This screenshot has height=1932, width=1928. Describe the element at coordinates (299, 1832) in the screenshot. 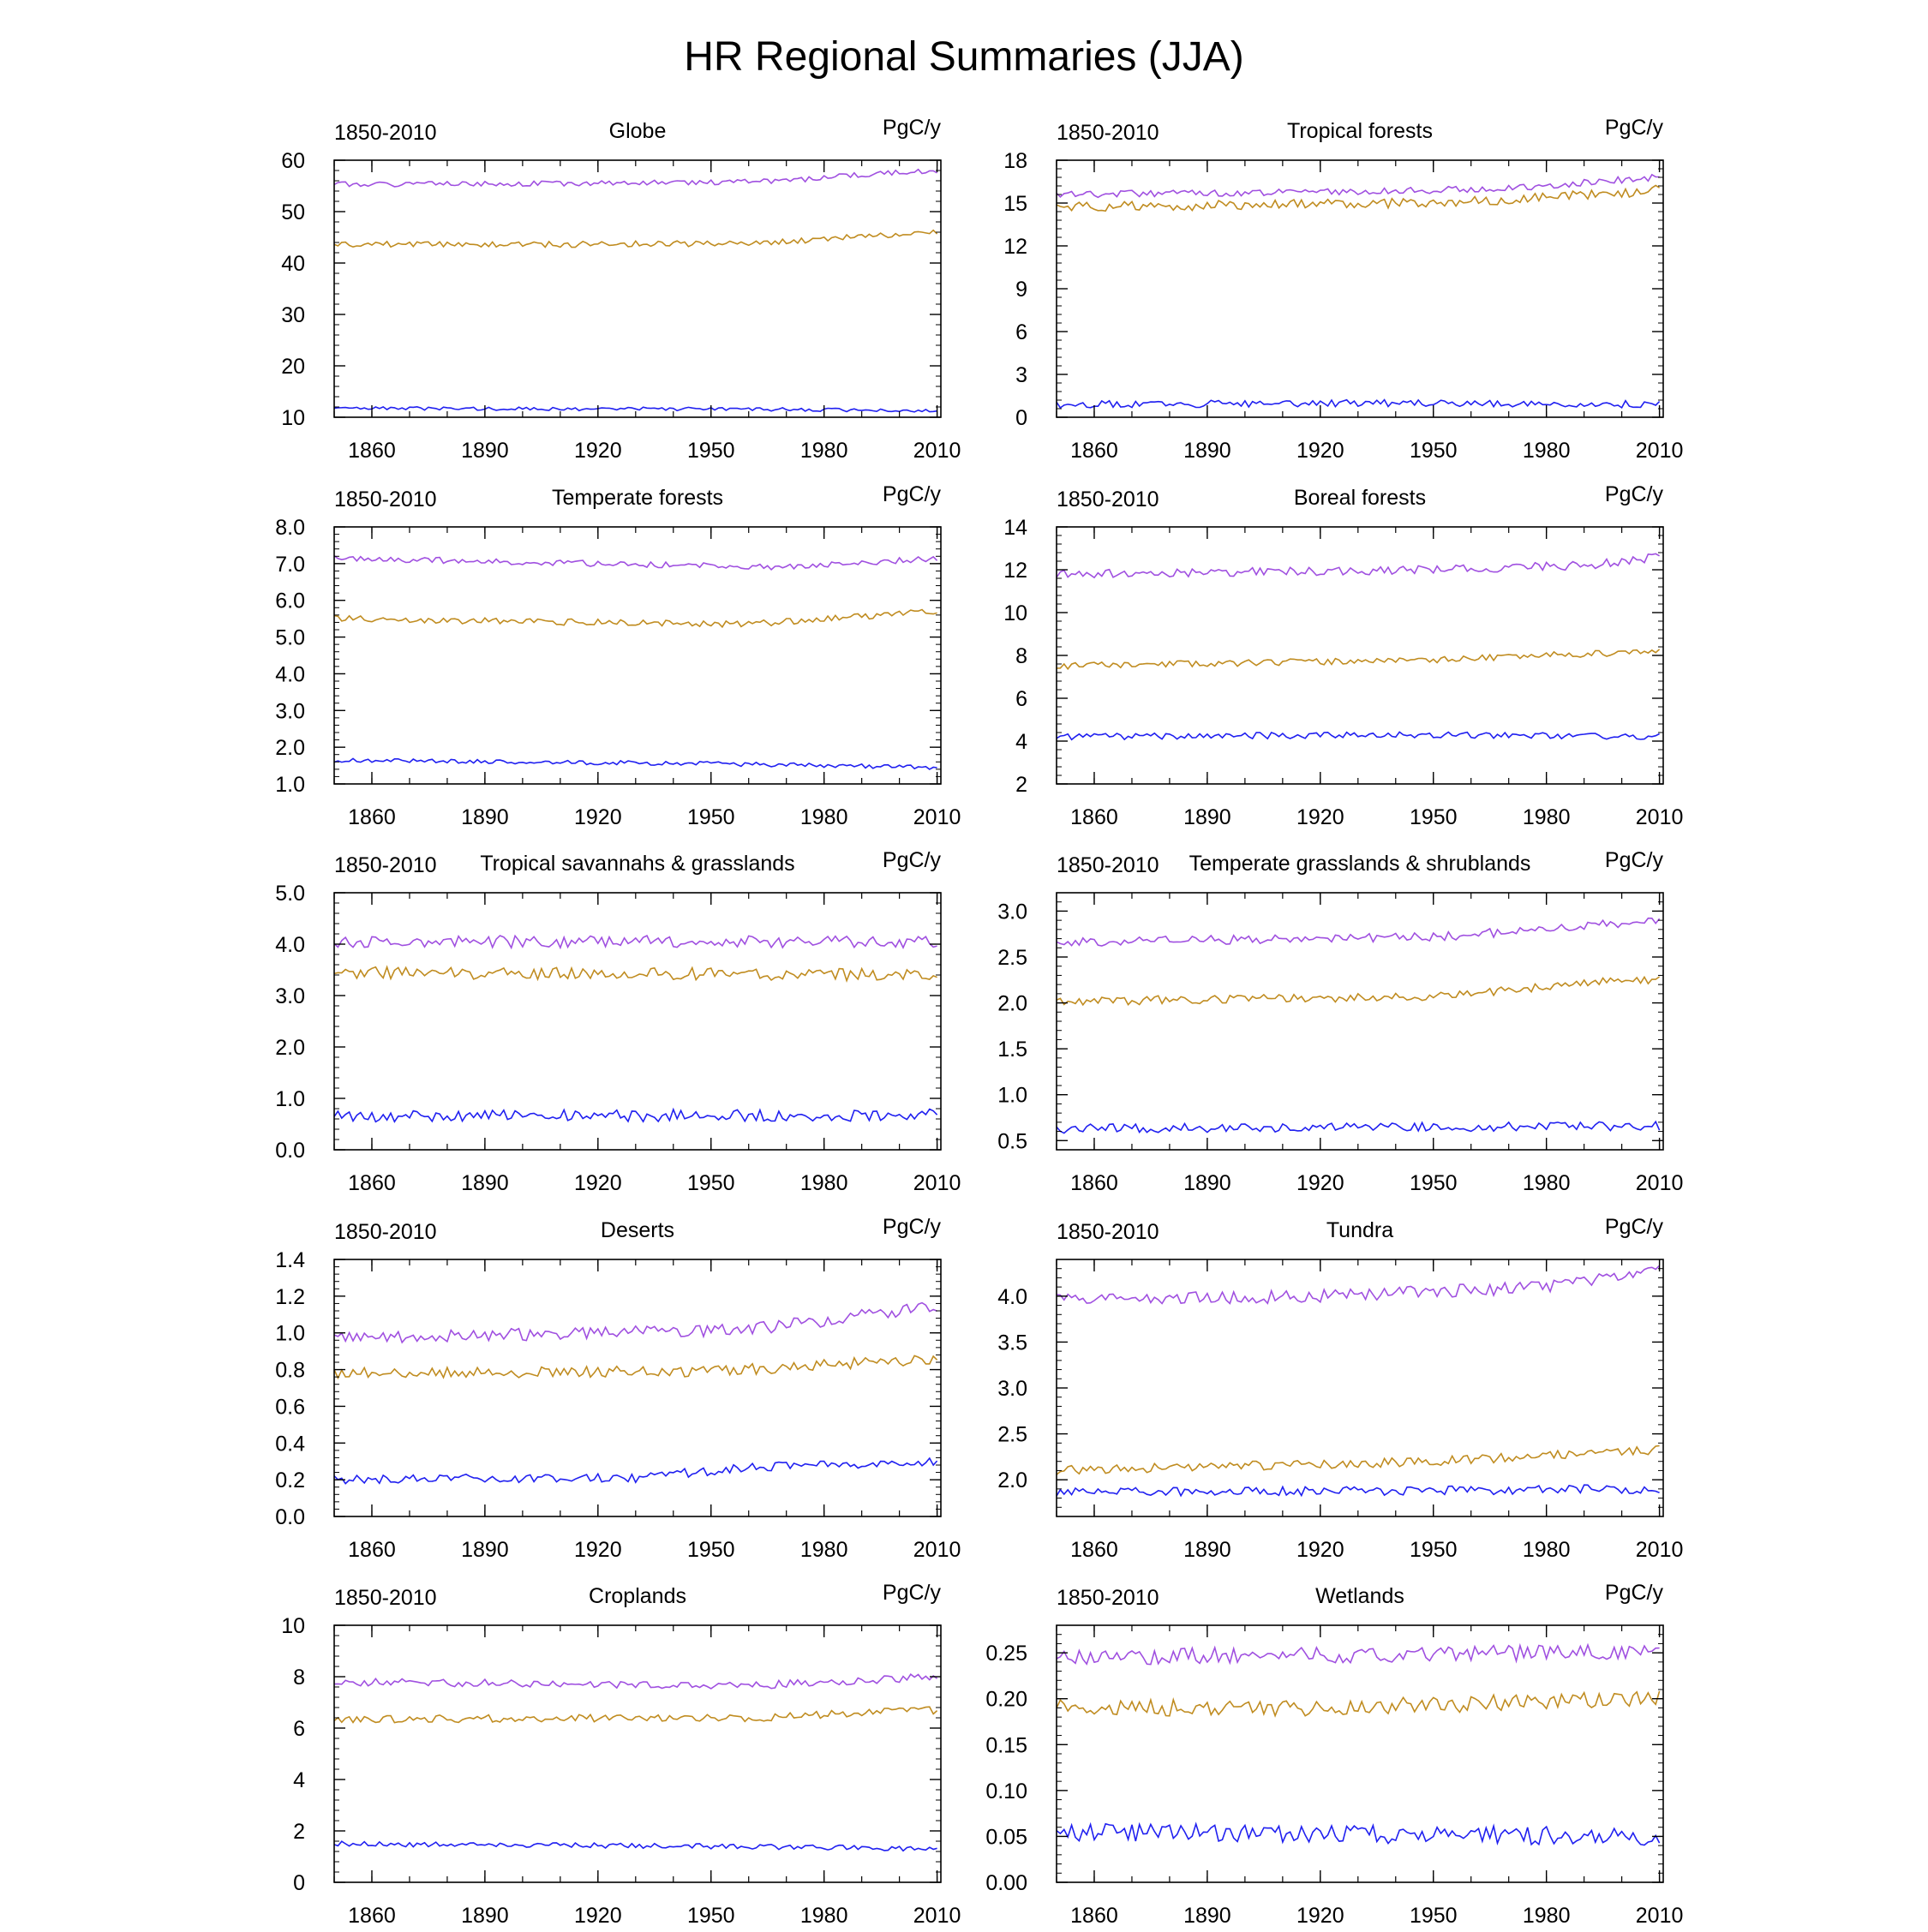

I see `y-tick-label: 2` at that location.